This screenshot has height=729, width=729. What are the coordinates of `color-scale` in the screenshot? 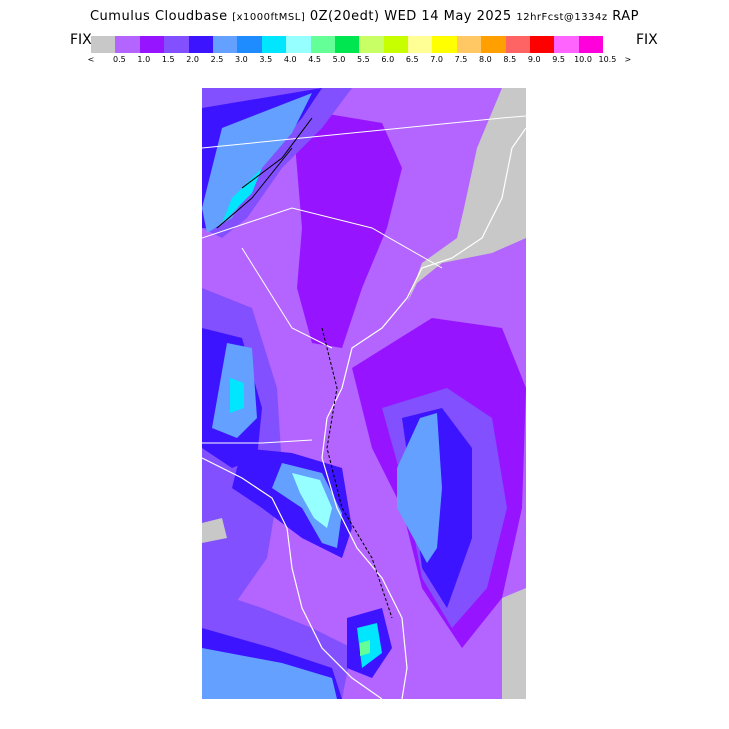 It's located at (347, 44).